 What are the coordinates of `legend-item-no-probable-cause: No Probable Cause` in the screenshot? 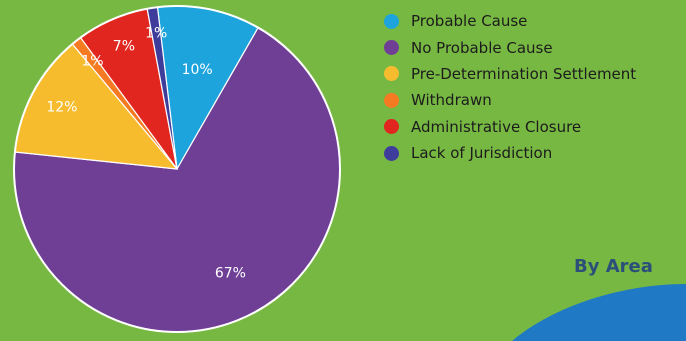 It's located at (510, 47).